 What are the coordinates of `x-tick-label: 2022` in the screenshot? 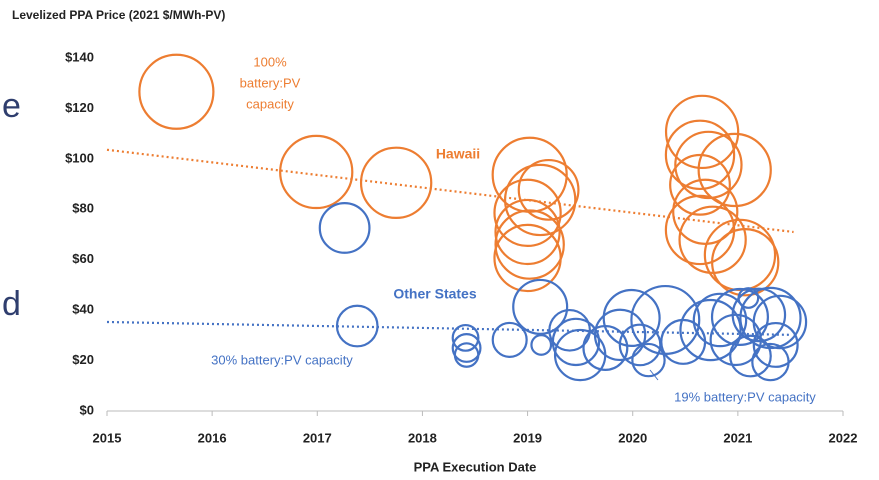 It's located at (843, 437).